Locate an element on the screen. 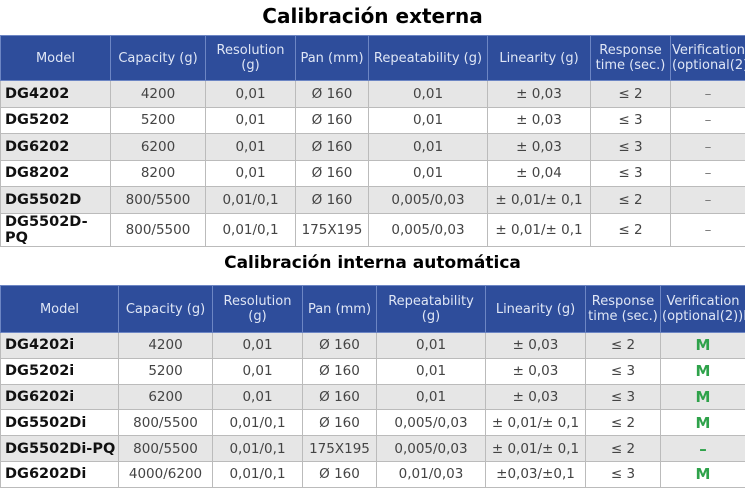  table-row: DG6202 6200 0,01 Ø 160 0,01 ± 0,03 ≤ 3– is located at coordinates (372, 147).